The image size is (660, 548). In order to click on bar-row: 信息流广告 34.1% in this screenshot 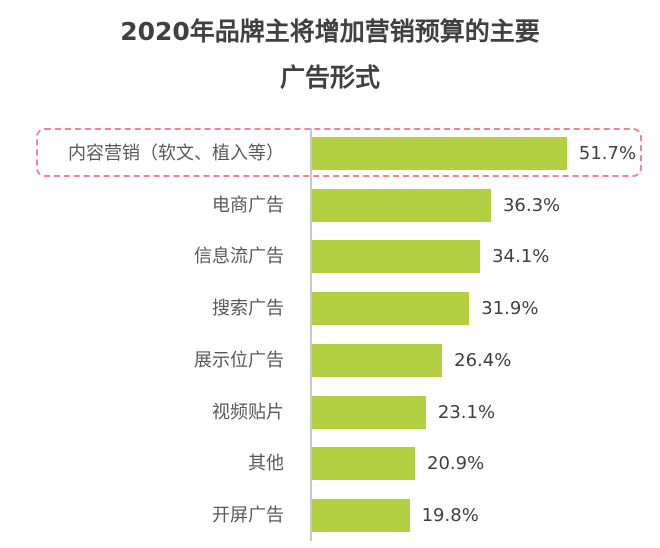, I will do `click(330, 257)`.